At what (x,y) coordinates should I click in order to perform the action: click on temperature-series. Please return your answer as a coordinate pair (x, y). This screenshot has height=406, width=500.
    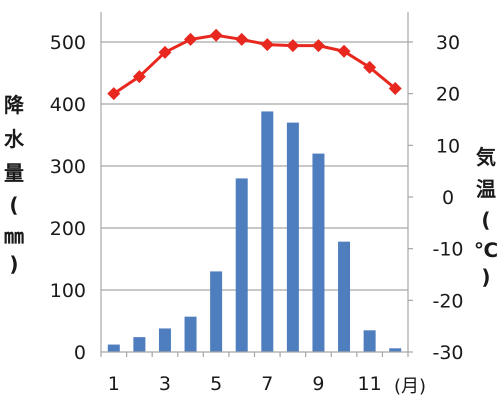
    Looking at the image, I should click on (254, 64).